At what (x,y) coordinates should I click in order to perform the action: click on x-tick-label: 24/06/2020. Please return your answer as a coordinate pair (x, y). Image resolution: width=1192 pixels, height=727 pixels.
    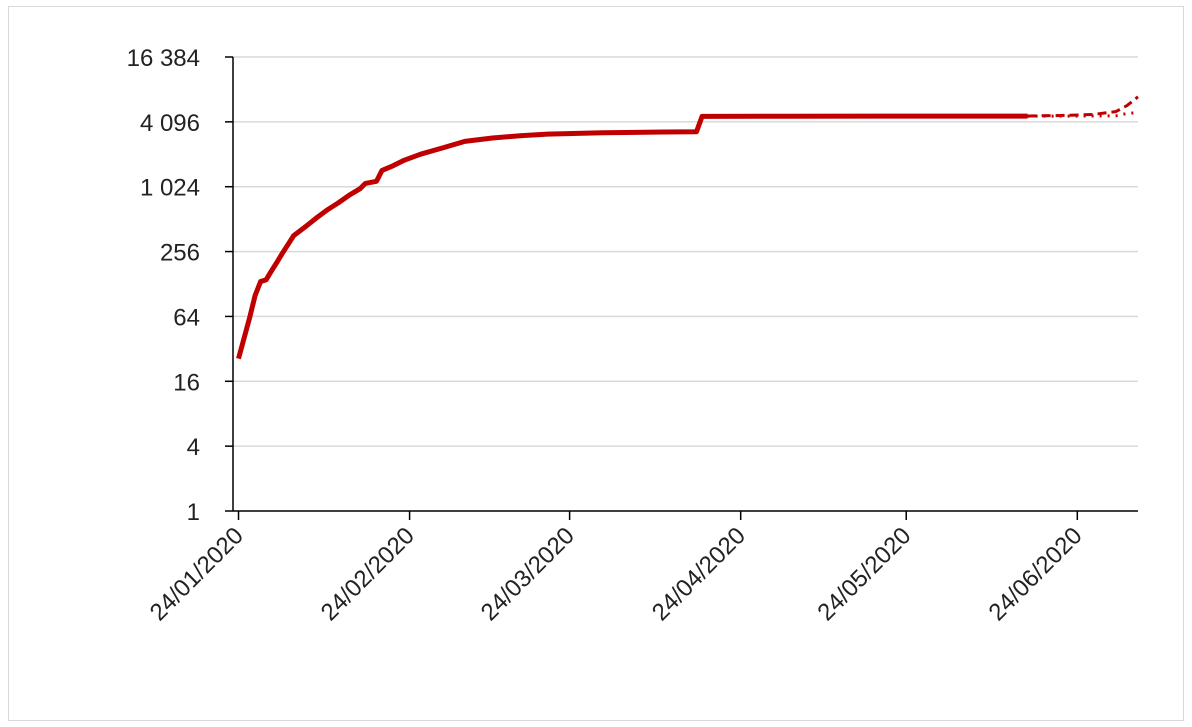
    Looking at the image, I should click on (1036, 574).